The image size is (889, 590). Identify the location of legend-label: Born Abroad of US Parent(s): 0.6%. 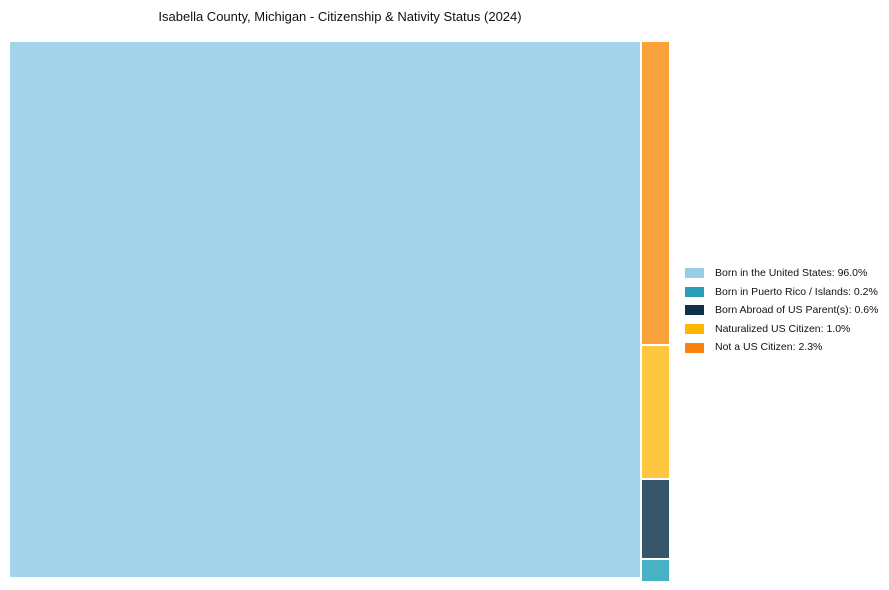
(797, 310).